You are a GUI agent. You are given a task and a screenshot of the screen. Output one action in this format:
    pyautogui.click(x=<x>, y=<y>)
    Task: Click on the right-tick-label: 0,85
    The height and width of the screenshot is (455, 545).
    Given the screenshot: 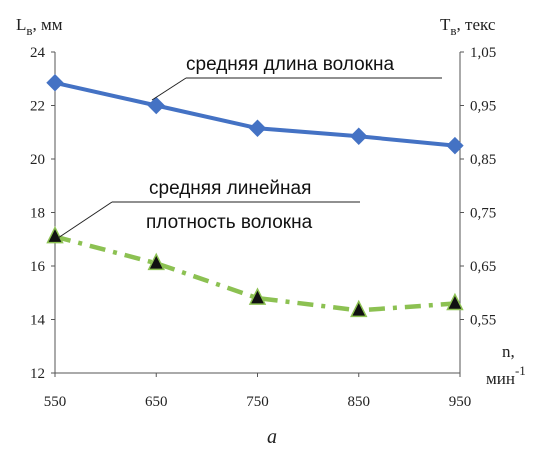 What is the action you would take?
    pyautogui.click(x=483, y=160)
    